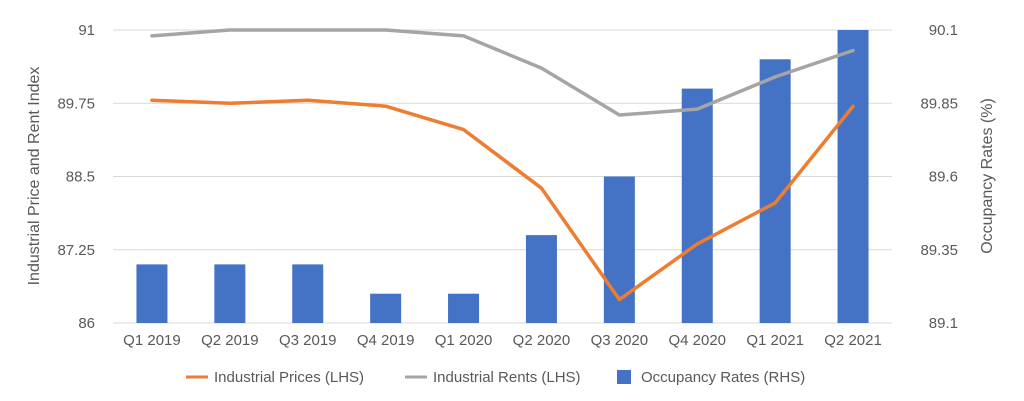 The image size is (1024, 401). I want to click on left-tick-label: 91, so click(86, 30).